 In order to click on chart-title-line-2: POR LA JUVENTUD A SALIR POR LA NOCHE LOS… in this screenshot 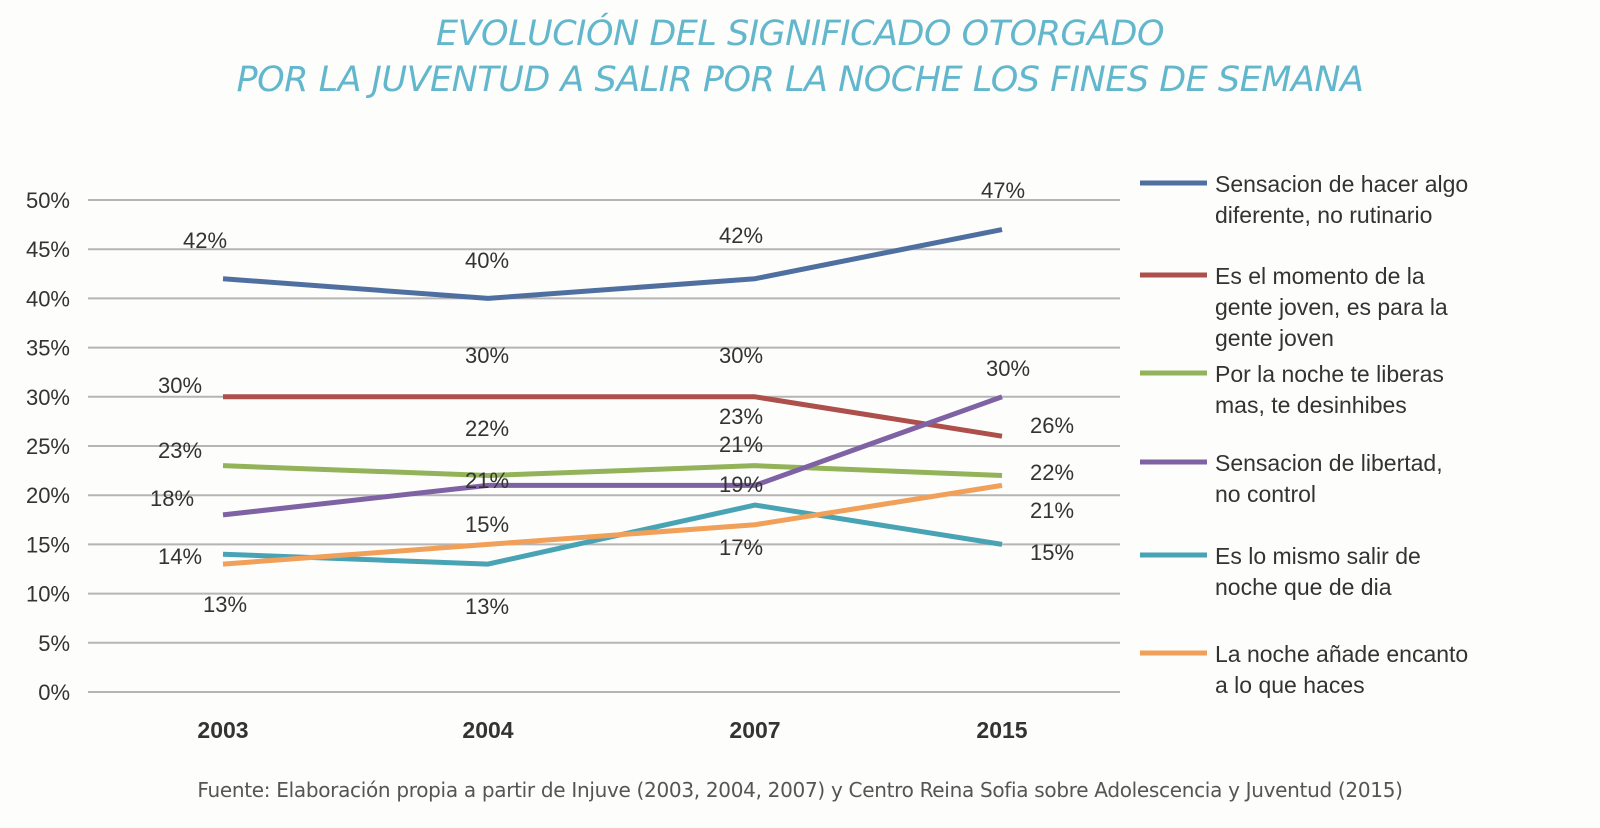, I will do `click(800, 80)`.